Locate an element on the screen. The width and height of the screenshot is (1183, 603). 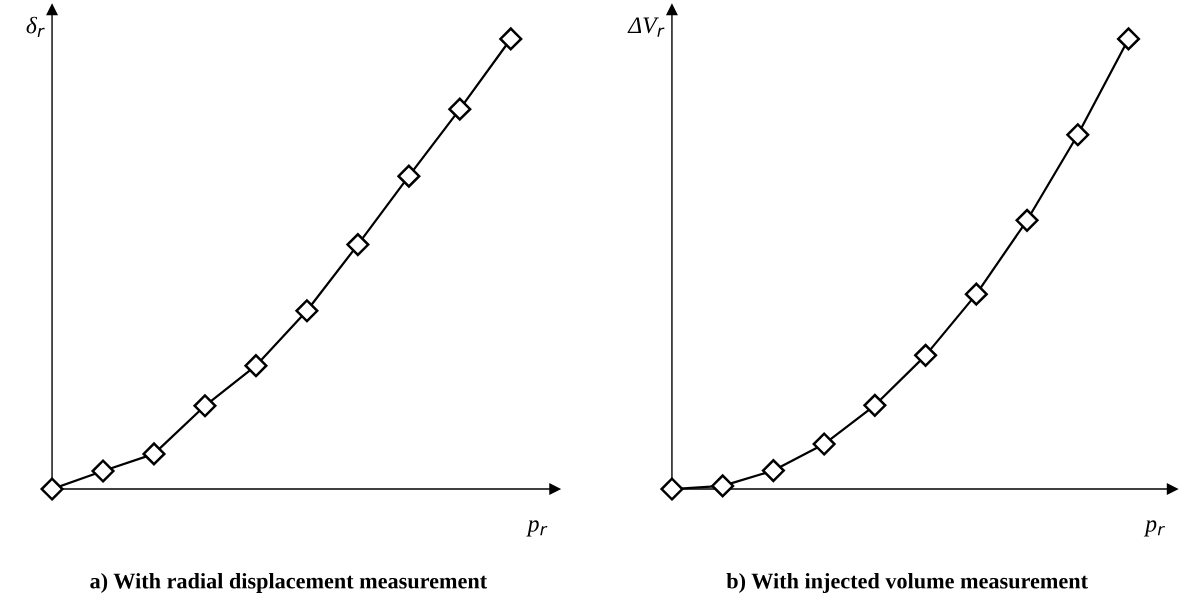
y-axis-title: ΔV$_{r}$ is located at coordinates (646, 27).